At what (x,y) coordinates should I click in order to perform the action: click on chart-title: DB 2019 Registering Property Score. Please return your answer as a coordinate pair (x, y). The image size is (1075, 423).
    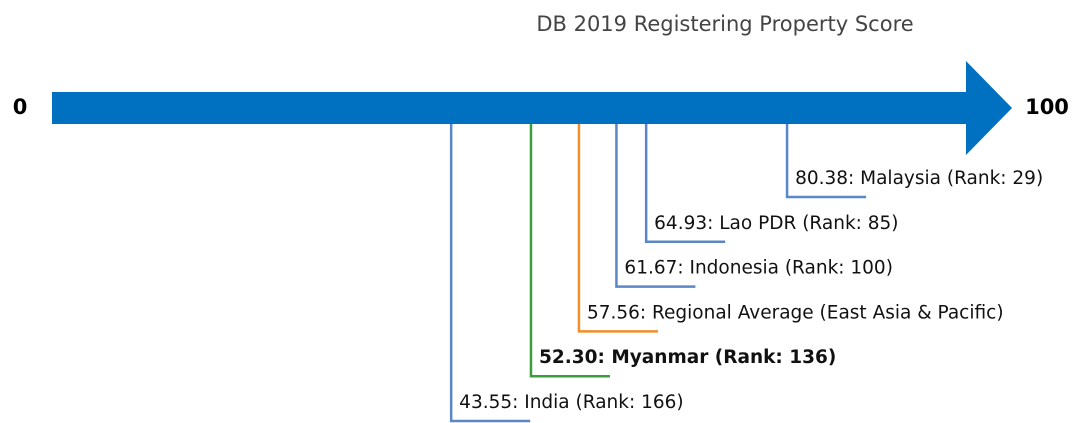
    Looking at the image, I should click on (724, 24).